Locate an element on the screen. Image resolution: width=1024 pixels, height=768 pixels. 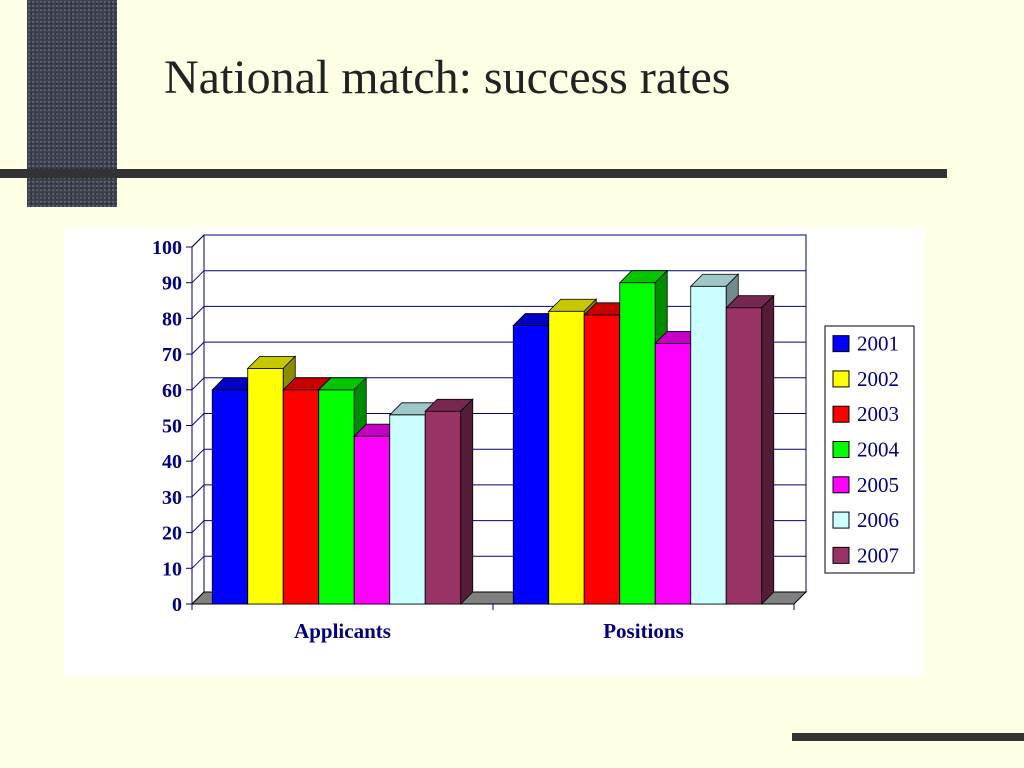
bar-side-2007-applicants is located at coordinates (467, 501).